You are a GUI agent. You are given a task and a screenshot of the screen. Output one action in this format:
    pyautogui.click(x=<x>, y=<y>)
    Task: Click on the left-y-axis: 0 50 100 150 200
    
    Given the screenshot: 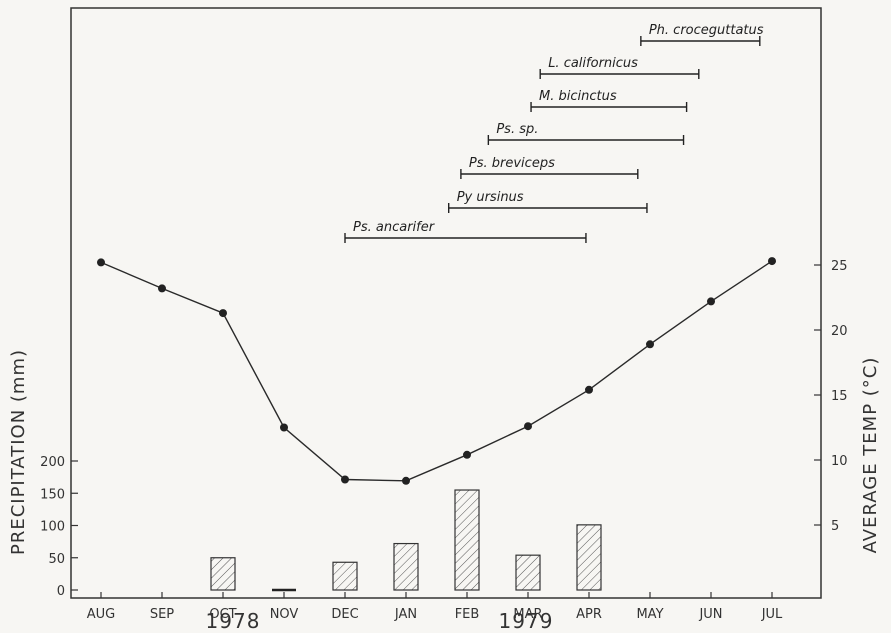 What is the action you would take?
    pyautogui.click(x=59, y=527)
    